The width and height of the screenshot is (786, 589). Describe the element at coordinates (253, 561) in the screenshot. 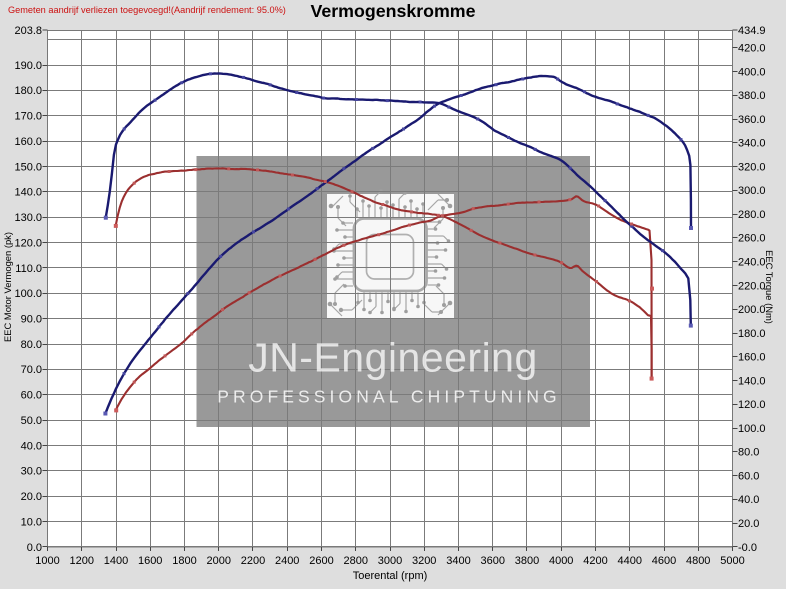

I see `svg-text: 2200` at that location.